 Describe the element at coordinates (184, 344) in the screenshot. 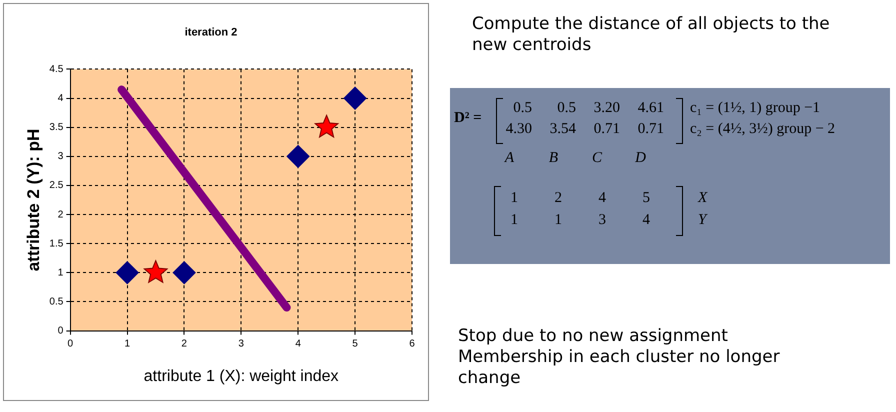

I see `x-tick-label: 2` at that location.